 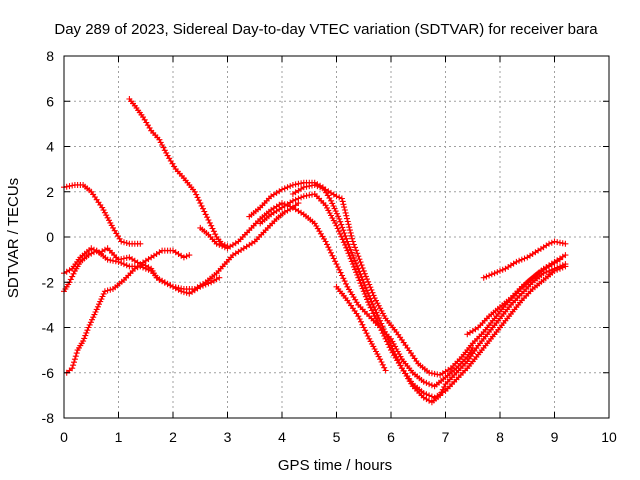 I want to click on x-tick-label: 10, so click(x=609, y=437).